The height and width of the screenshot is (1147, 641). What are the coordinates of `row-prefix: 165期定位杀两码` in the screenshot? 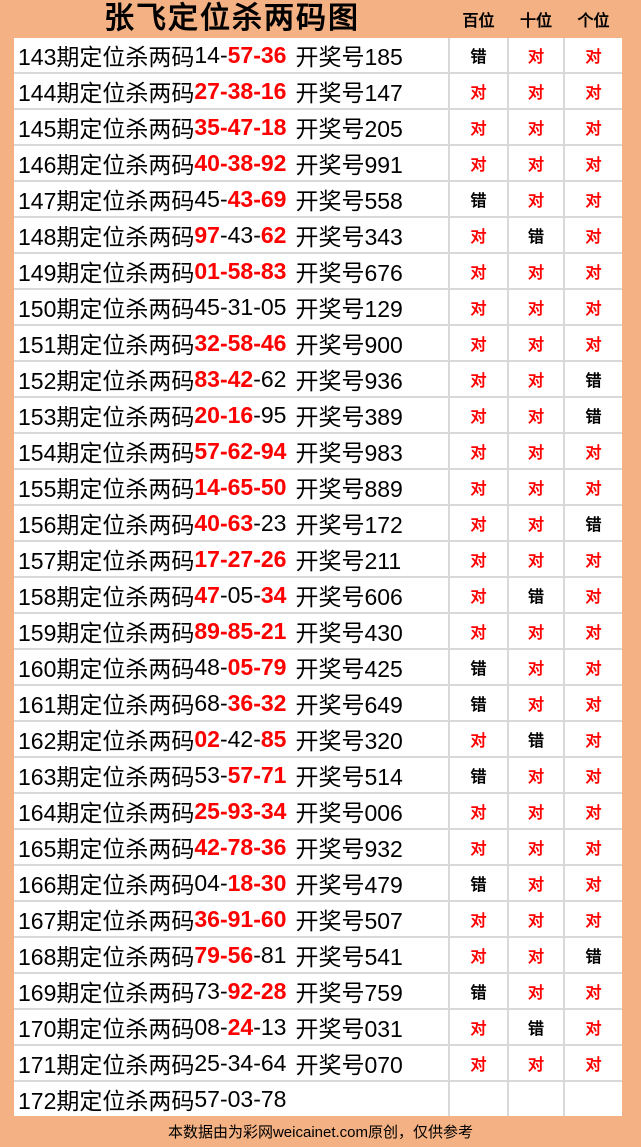 It's located at (106, 849).